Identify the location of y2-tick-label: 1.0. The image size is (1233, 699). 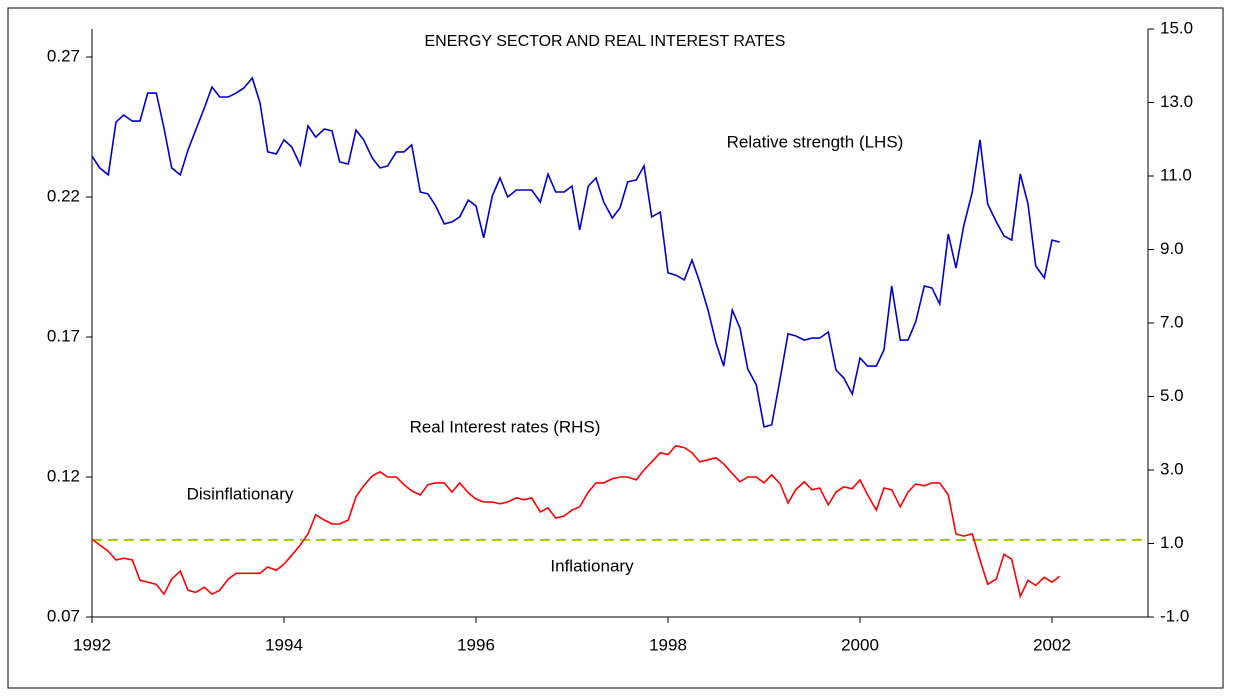
(1172, 542).